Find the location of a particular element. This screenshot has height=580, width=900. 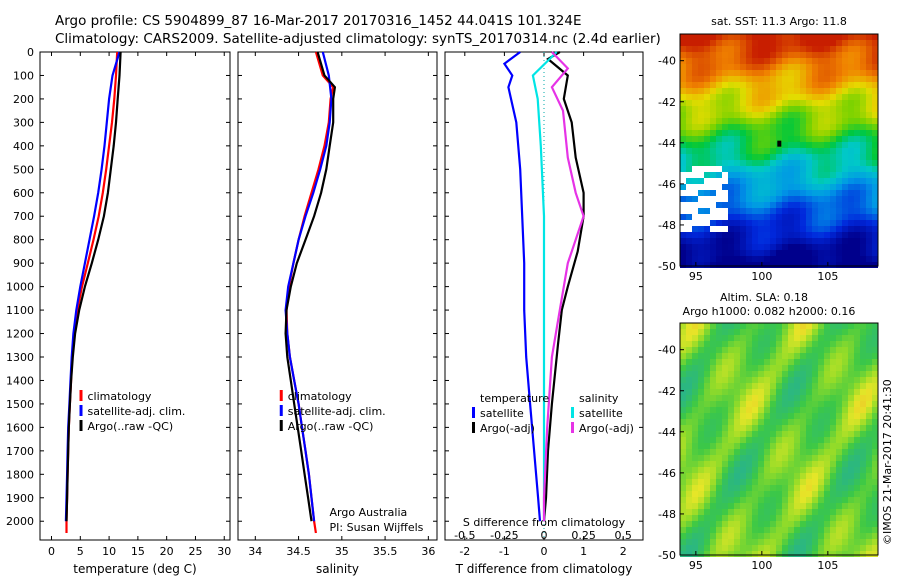

legend-label: satellite is located at coordinates (502, 413).